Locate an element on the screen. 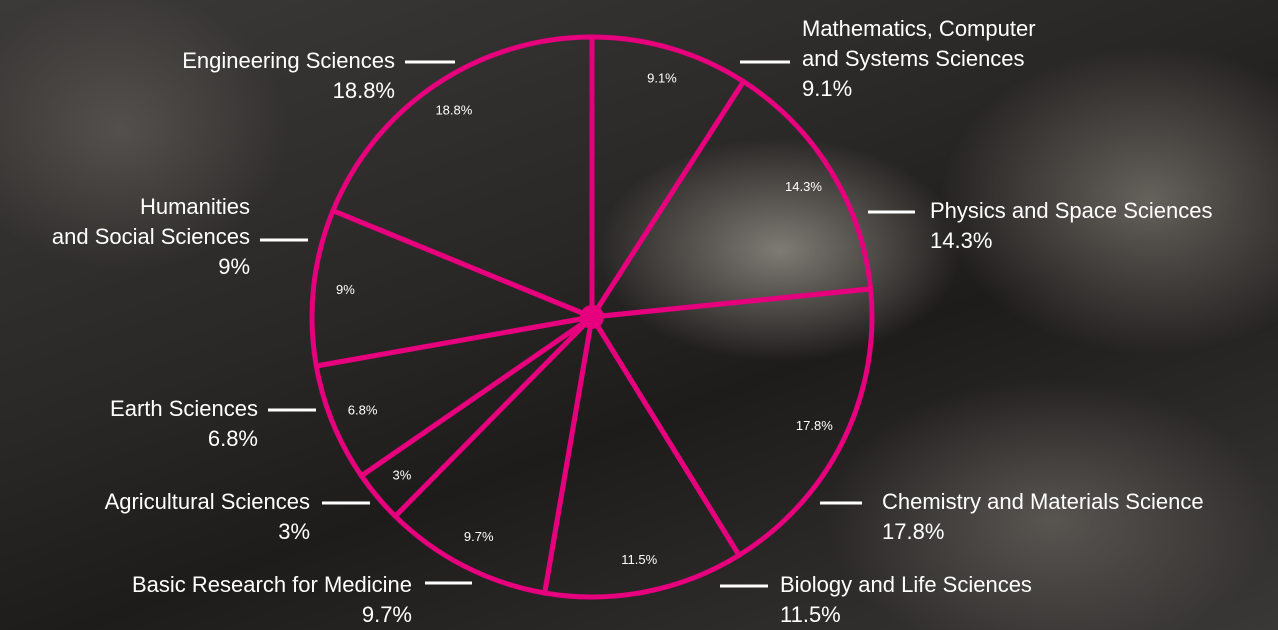 The image size is (1278, 630). slice-label: 6.8% is located at coordinates (363, 410).